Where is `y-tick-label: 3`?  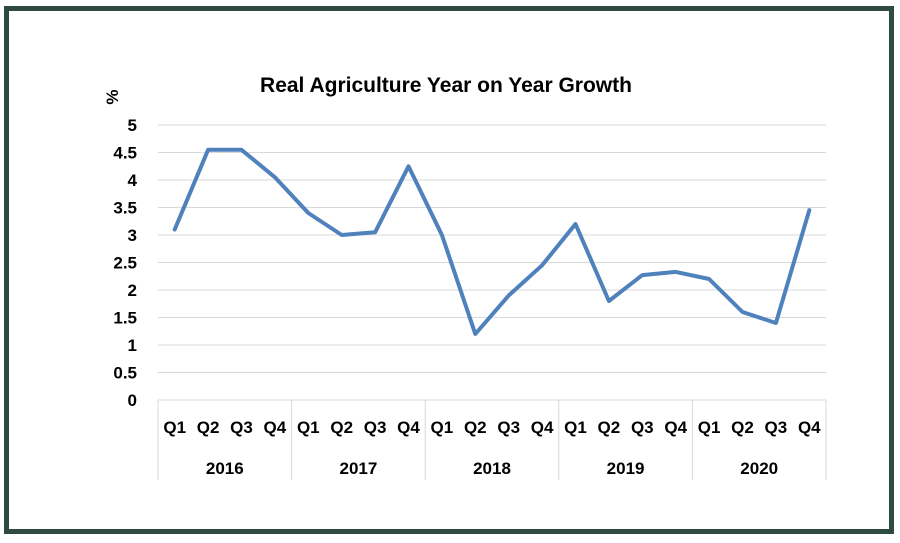
y-tick-label: 3 is located at coordinates (132, 235).